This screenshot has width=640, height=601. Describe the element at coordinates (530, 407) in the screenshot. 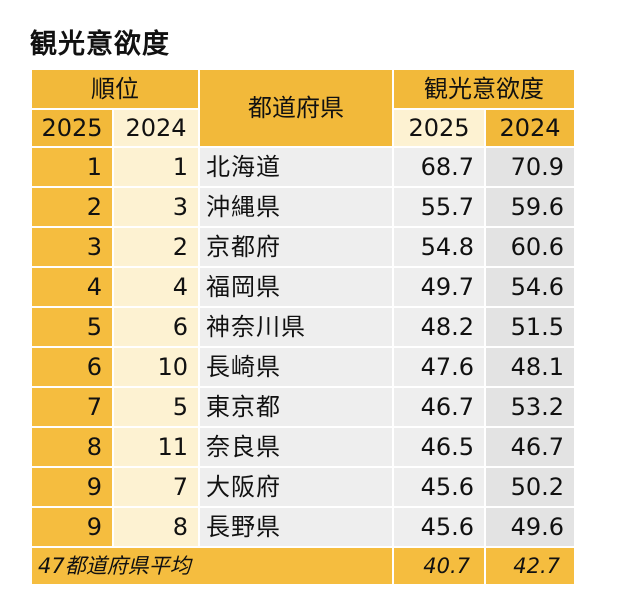

I see `score-2024-cell: 53.2` at that location.